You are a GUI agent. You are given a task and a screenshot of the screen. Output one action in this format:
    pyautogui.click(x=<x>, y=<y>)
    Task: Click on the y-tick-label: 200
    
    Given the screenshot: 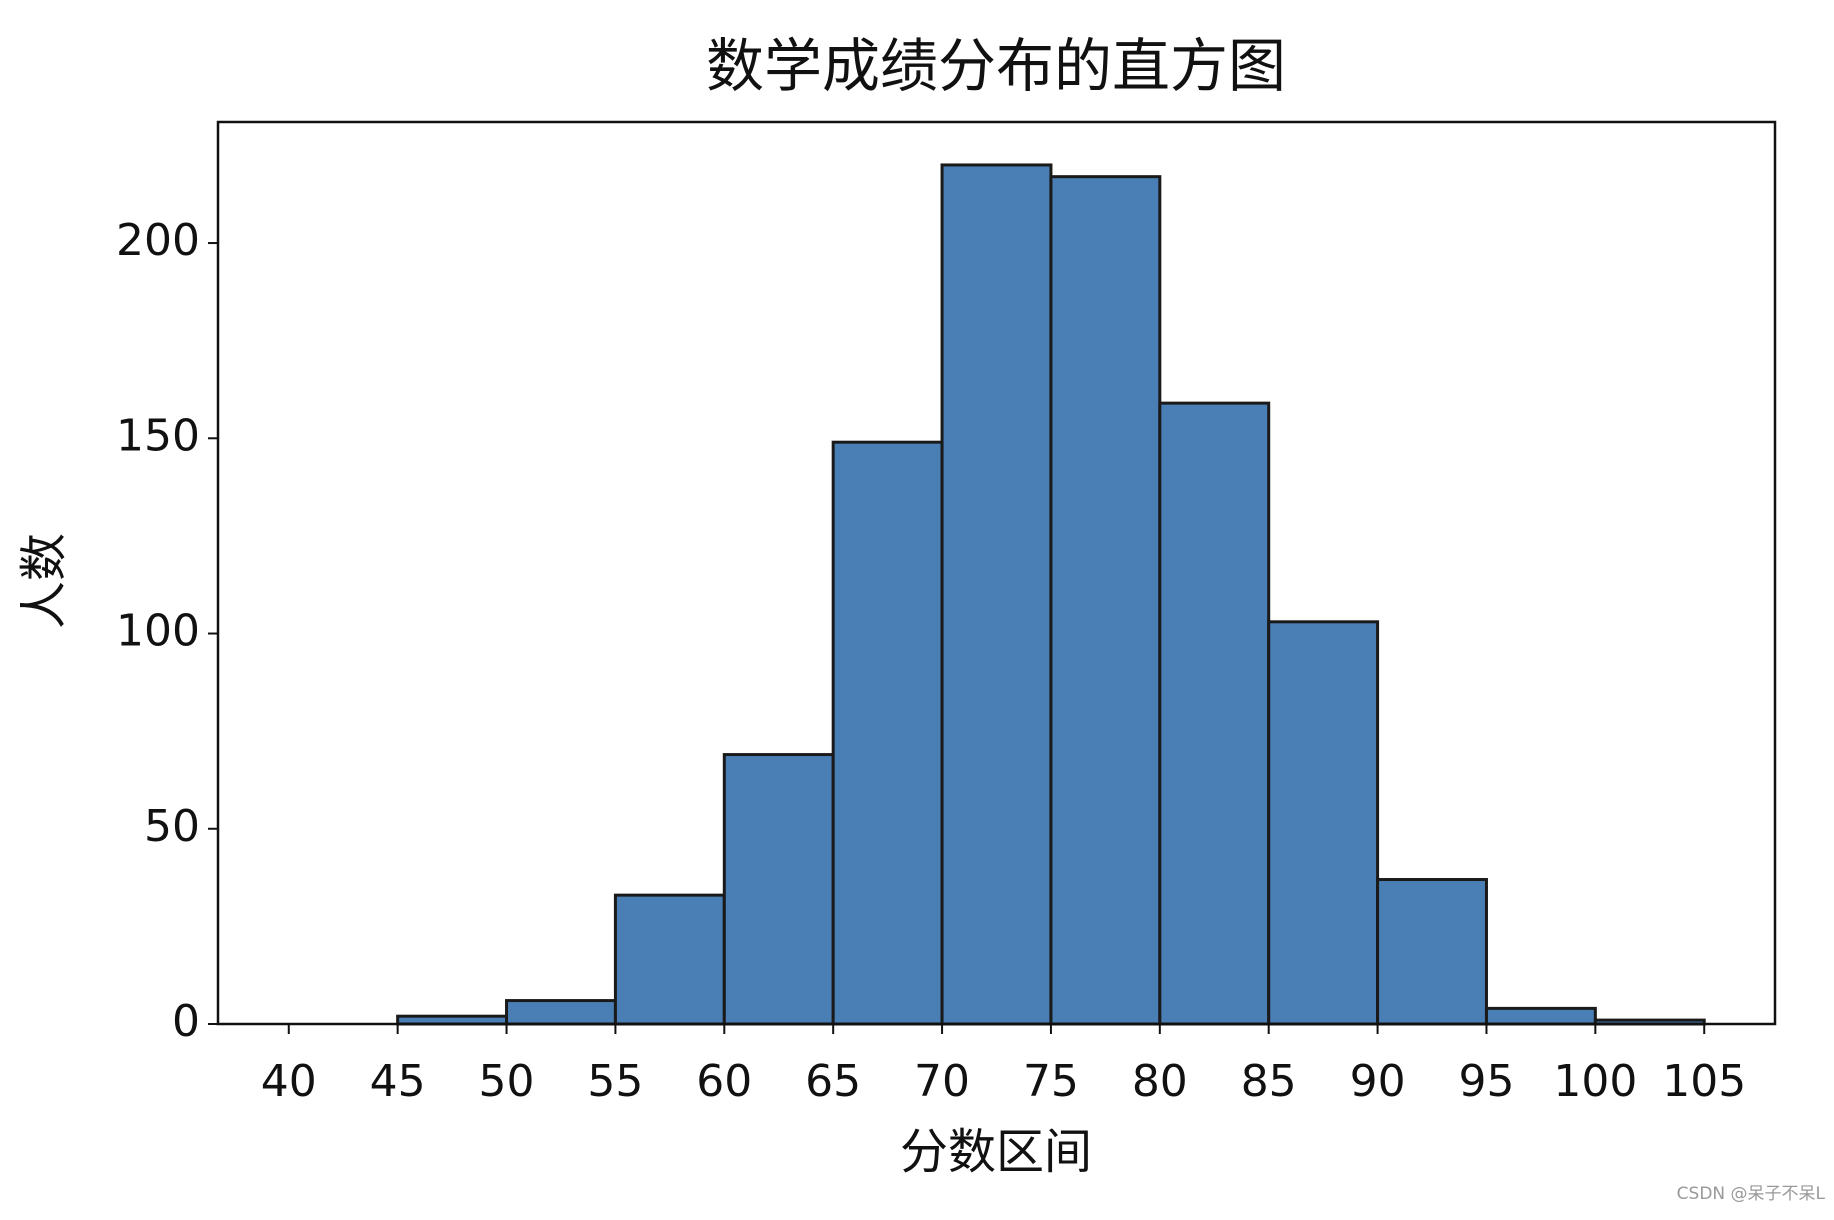 What is the action you would take?
    pyautogui.click(x=158, y=240)
    